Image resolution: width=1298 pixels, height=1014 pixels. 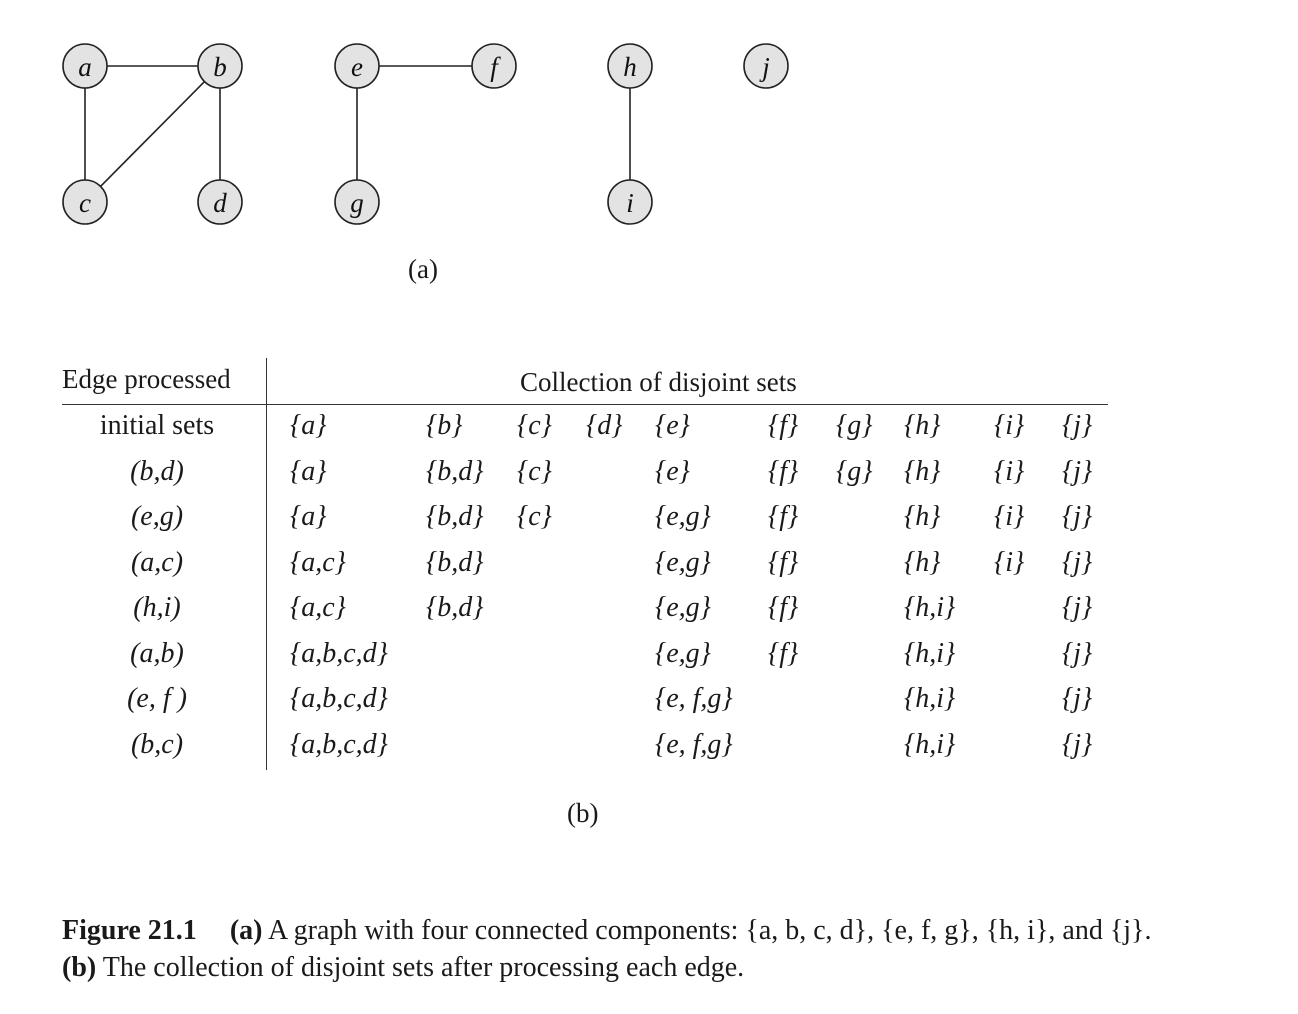 I want to click on header-collection: Collection of disjoint sets, so click(x=658, y=382).